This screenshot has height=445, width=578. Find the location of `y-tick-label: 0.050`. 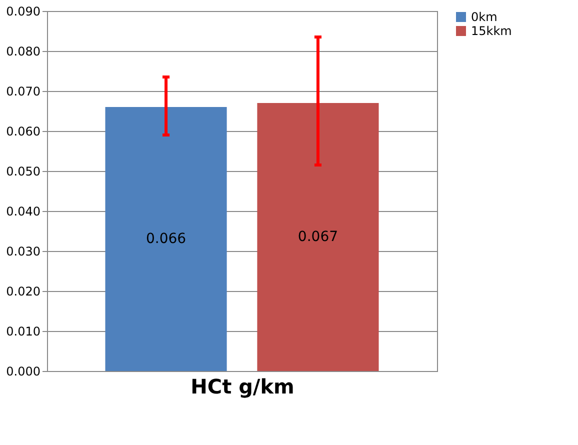

y-tick-label: 0.050 is located at coordinates (23, 171).